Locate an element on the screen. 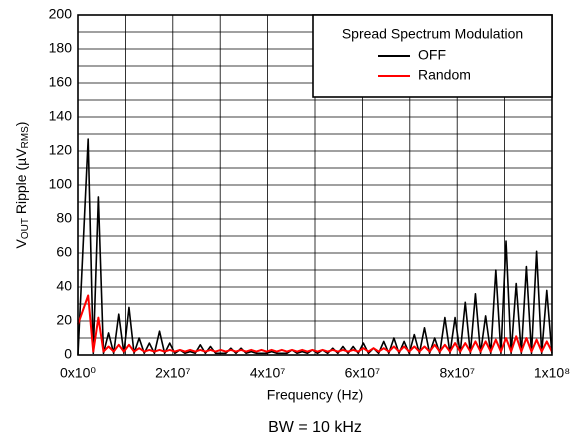  footnote: BW = 10 kHz is located at coordinates (315, 427).